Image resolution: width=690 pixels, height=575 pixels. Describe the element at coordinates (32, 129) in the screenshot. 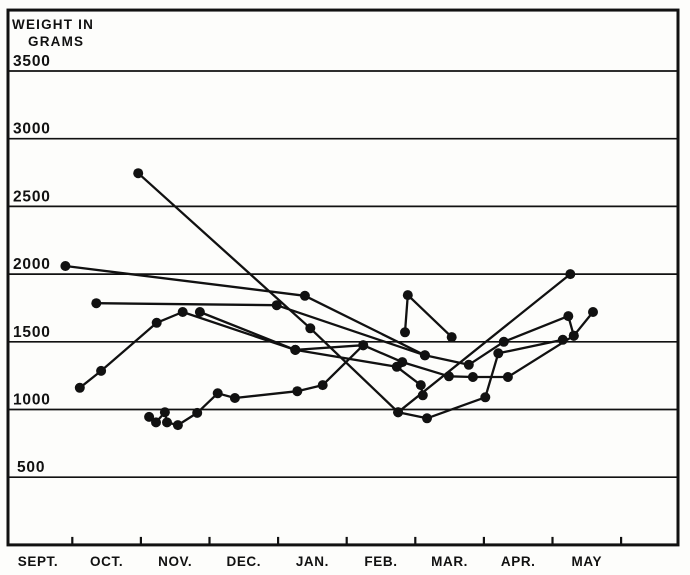

I see `svg-text: 3000` at that location.